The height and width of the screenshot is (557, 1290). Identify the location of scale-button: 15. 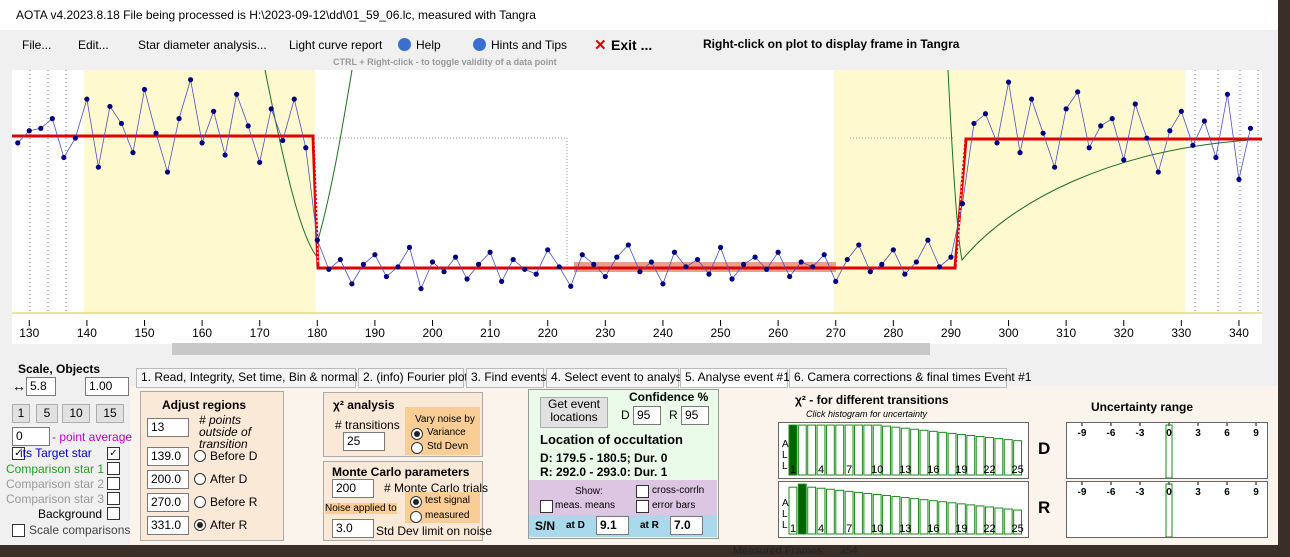
(110, 413).